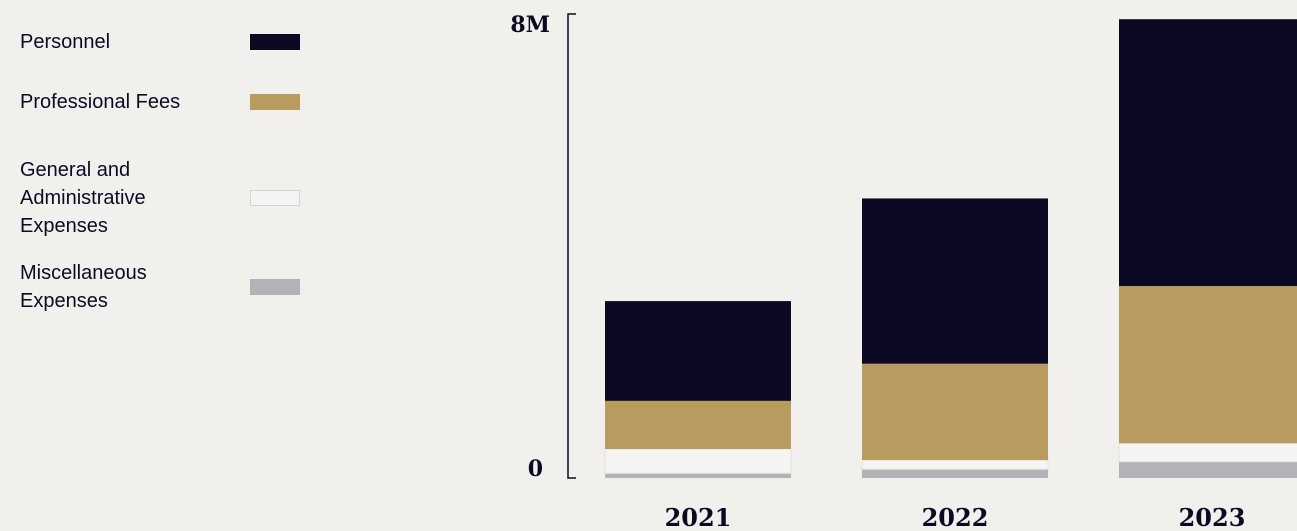  Describe the element at coordinates (160, 198) in the screenshot. I see `legend-item-general-administrative: General and Administrative Expenses` at that location.